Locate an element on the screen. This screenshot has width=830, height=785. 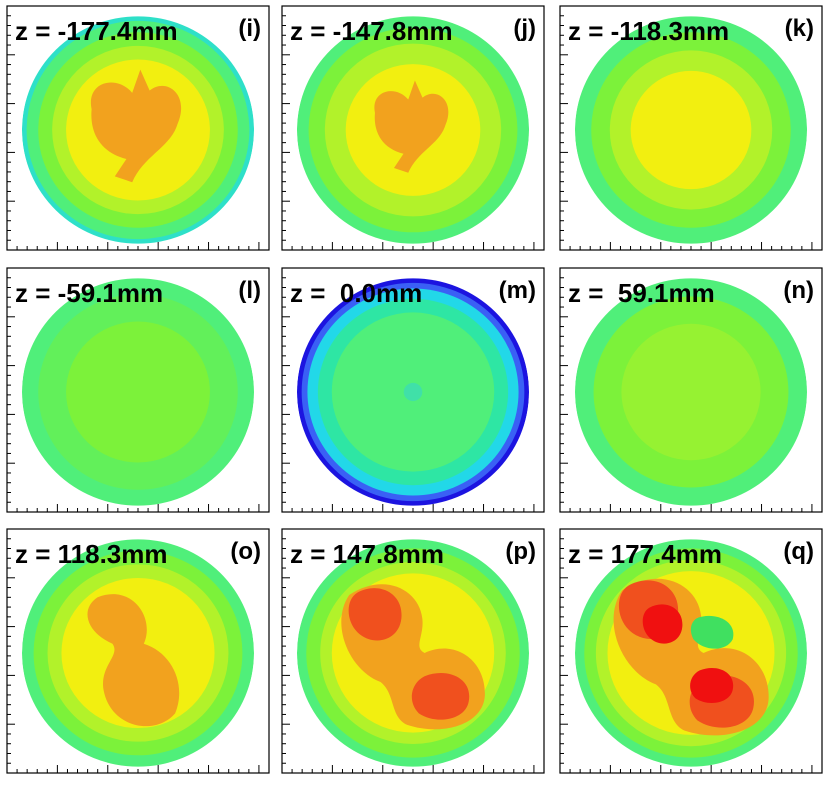
map-region-peanut is located at coordinates (133, 660).